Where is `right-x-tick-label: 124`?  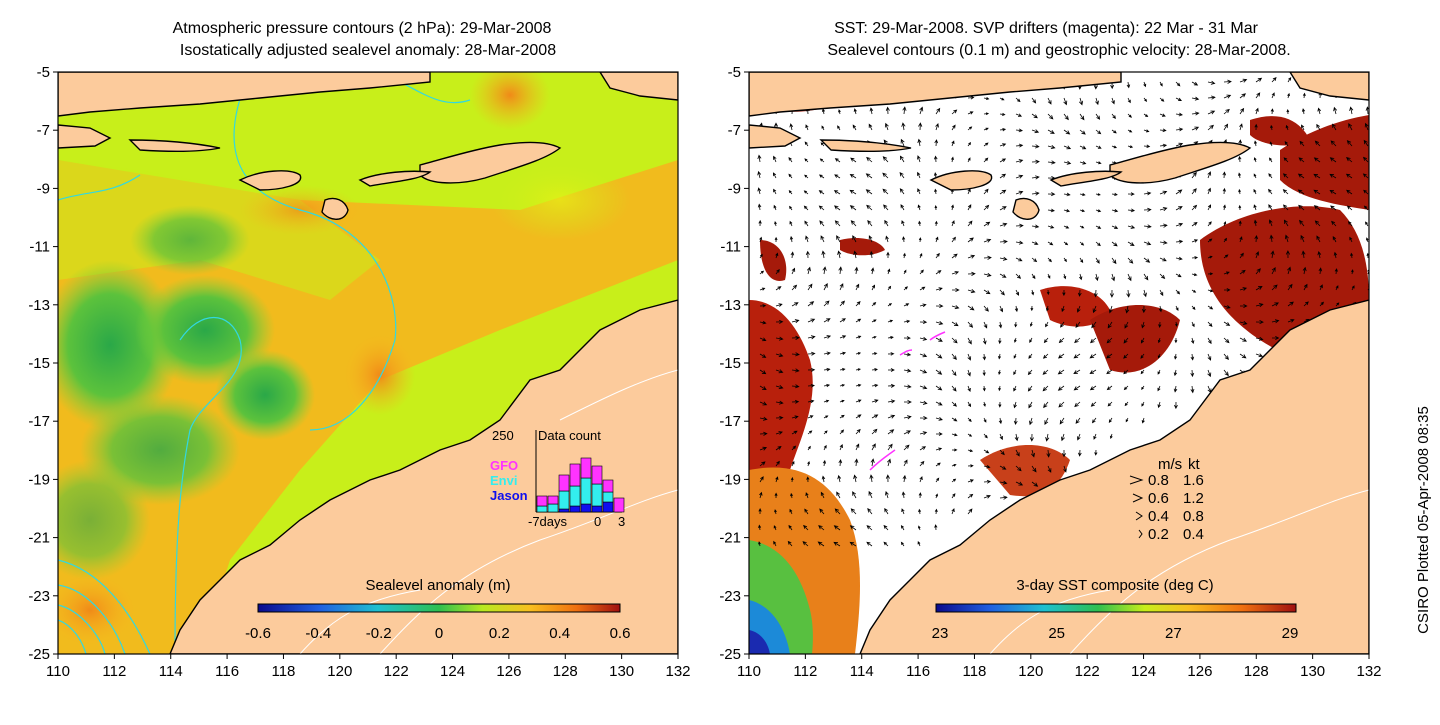
right-x-tick-label: 124 is located at coordinates (1143, 671).